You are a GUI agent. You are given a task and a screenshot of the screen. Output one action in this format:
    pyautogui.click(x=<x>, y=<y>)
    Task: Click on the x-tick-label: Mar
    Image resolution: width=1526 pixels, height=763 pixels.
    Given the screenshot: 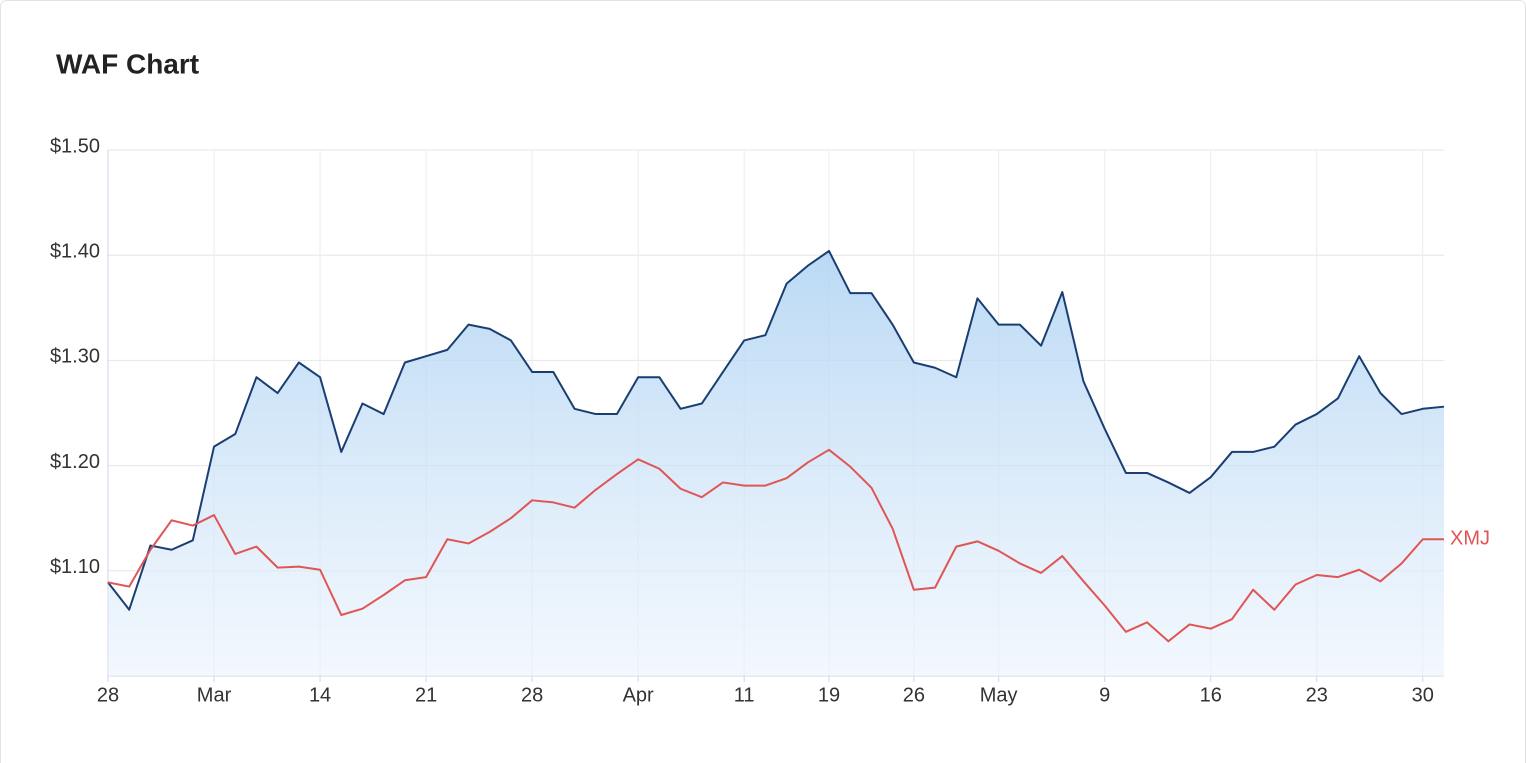 What is the action you would take?
    pyautogui.click(x=214, y=695)
    